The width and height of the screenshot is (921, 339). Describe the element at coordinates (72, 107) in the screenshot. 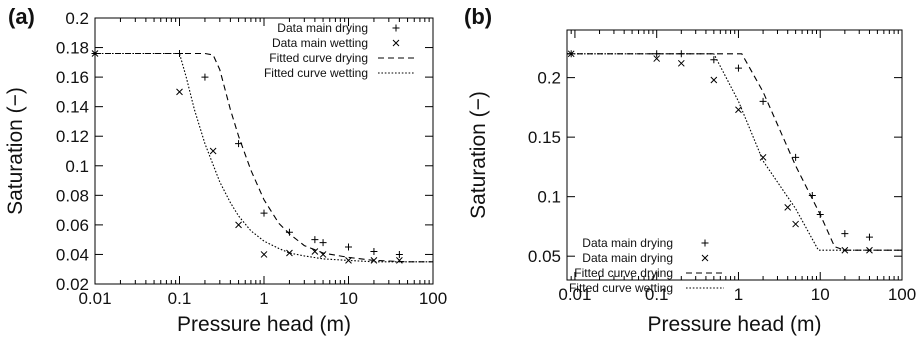

I see `y-tick-label: 0.14` at that location.